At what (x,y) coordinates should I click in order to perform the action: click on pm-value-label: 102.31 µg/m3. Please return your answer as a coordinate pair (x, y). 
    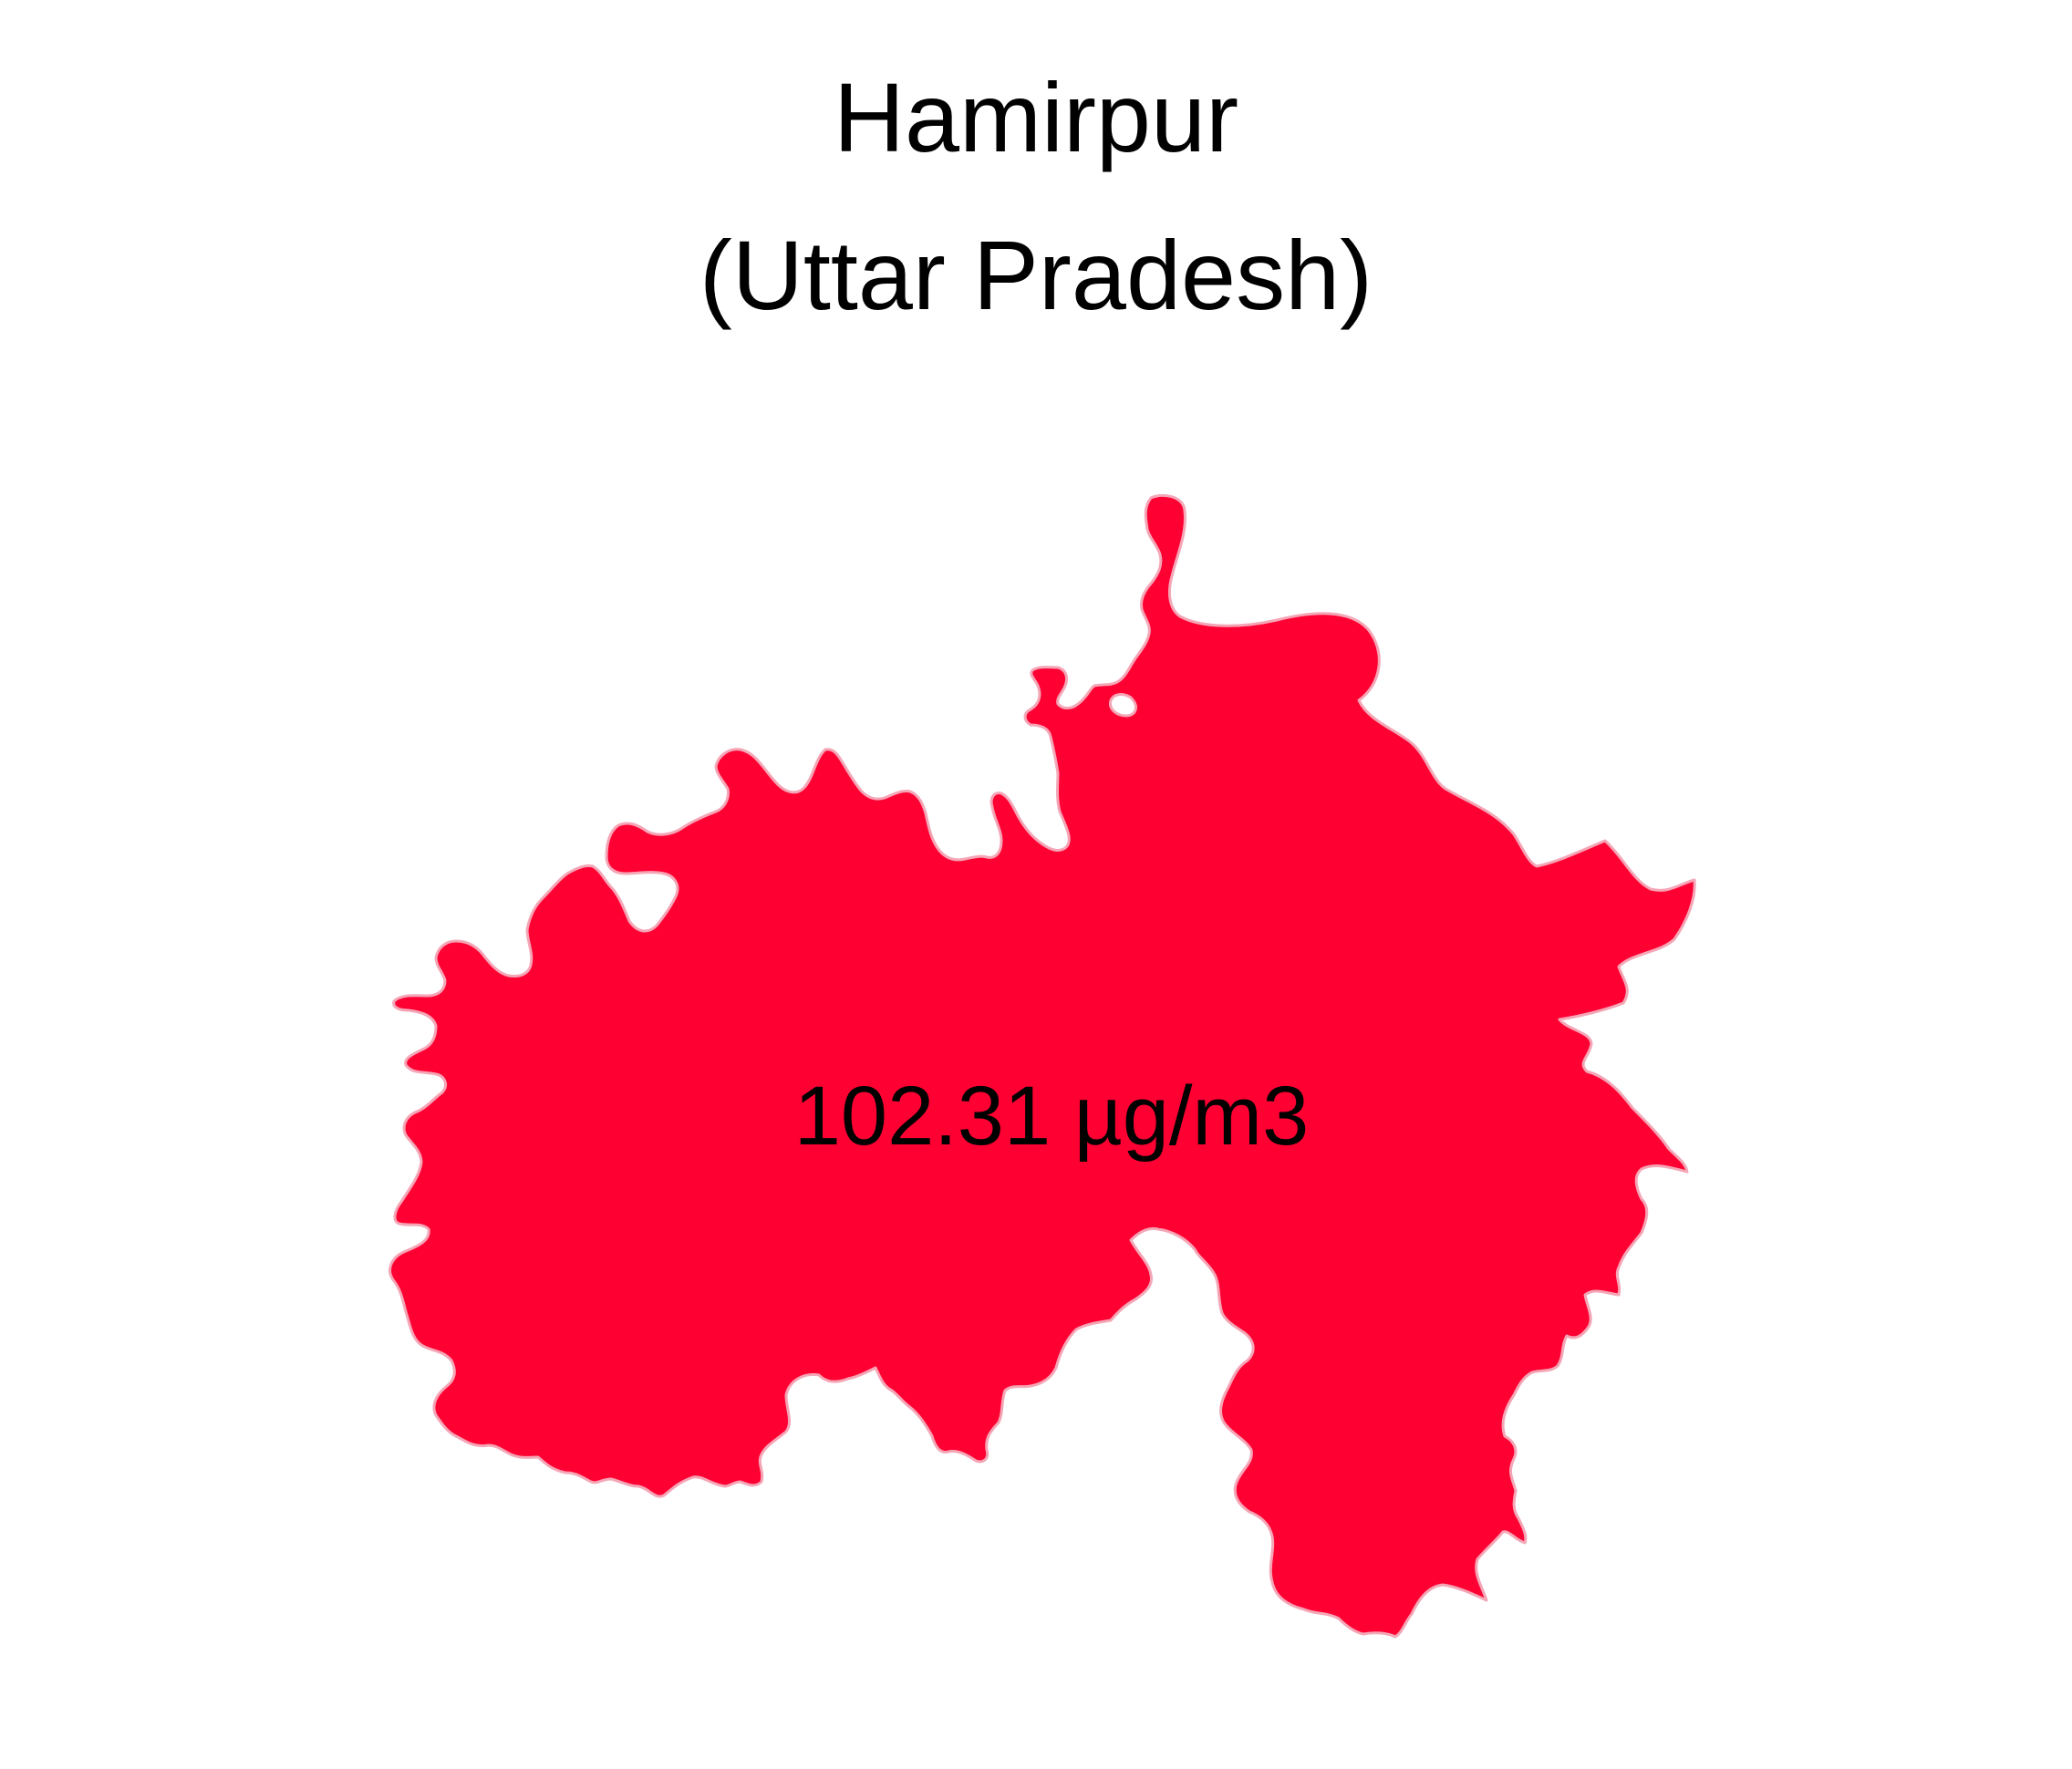
    Looking at the image, I should click on (1036, 1116).